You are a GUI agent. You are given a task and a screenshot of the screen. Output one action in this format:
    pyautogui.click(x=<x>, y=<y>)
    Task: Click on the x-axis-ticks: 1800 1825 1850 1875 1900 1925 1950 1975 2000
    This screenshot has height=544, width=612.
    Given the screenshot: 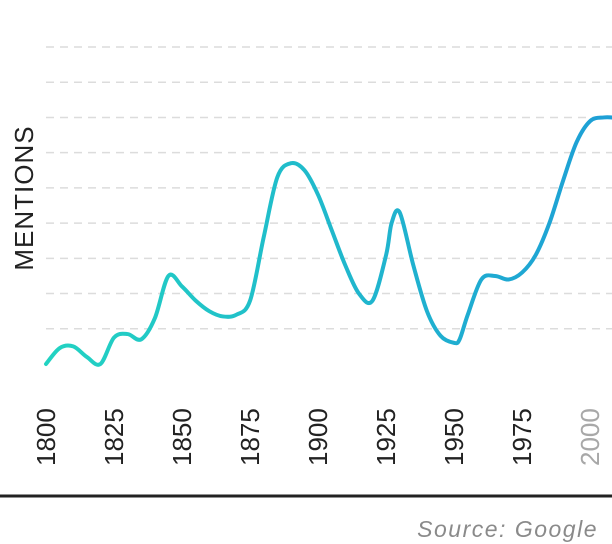 What is the action you would take?
    pyautogui.click(x=318, y=437)
    